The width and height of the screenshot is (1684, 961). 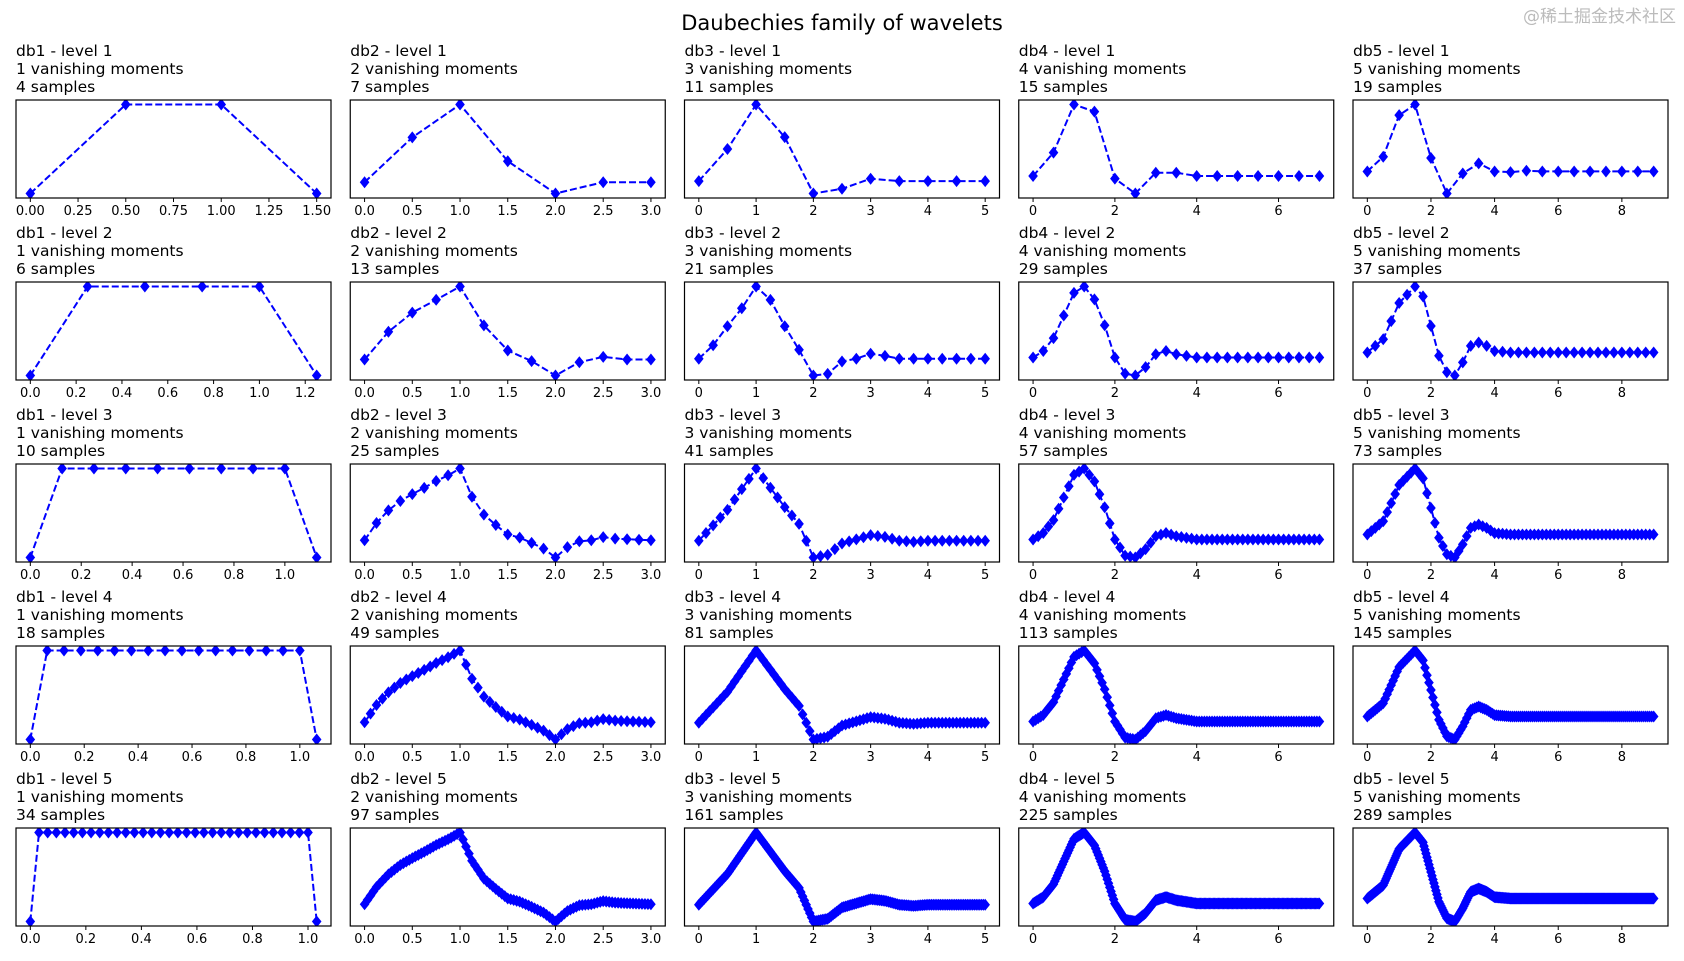 What do you see at coordinates (1176, 331) in the screenshot?
I see `series-line` at bounding box center [1176, 331].